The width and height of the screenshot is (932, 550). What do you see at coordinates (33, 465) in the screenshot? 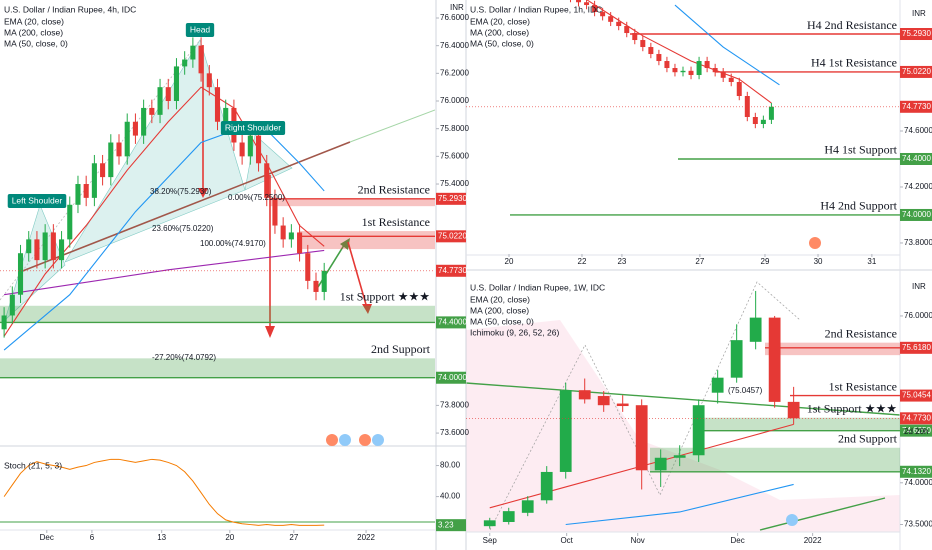
I see `stoch-title: Stoch (21, 5, 3)` at bounding box center [33, 465].